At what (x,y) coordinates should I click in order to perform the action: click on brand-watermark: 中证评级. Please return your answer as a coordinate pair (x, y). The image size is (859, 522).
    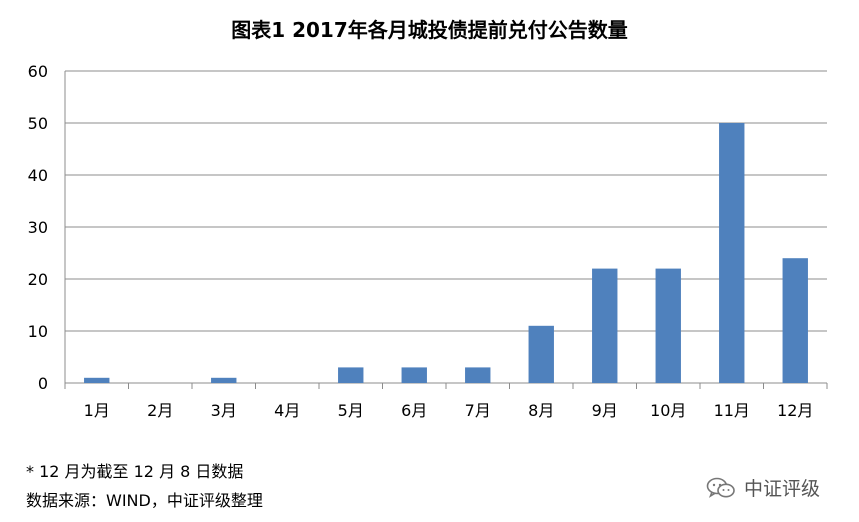
    Looking at the image, I should click on (763, 487).